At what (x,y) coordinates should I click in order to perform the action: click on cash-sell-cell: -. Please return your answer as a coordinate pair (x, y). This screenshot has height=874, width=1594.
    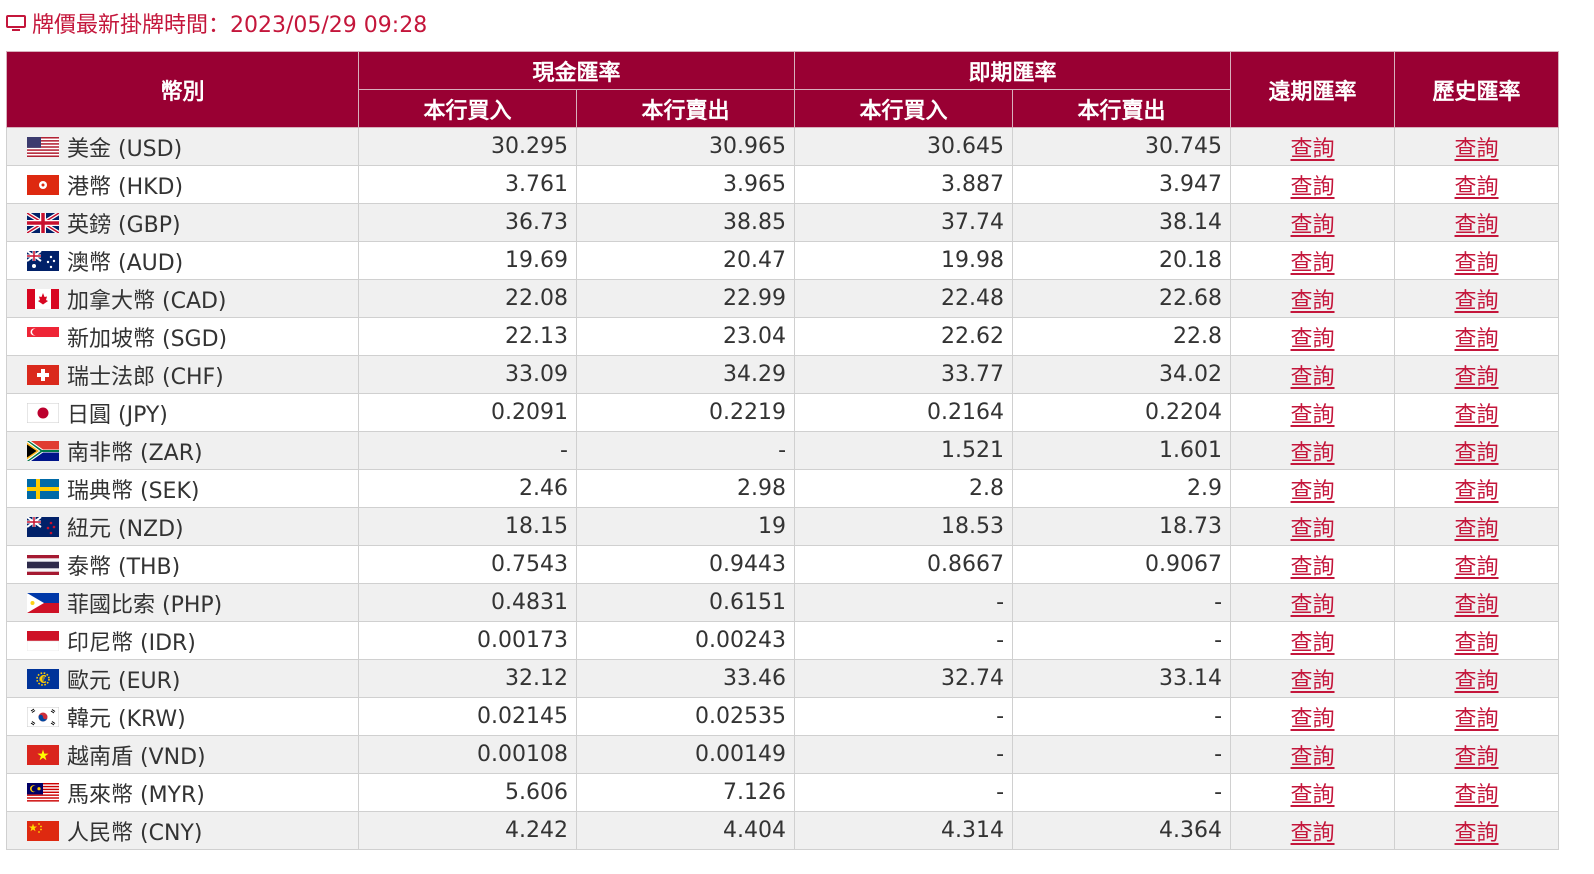
    Looking at the image, I should click on (685, 450).